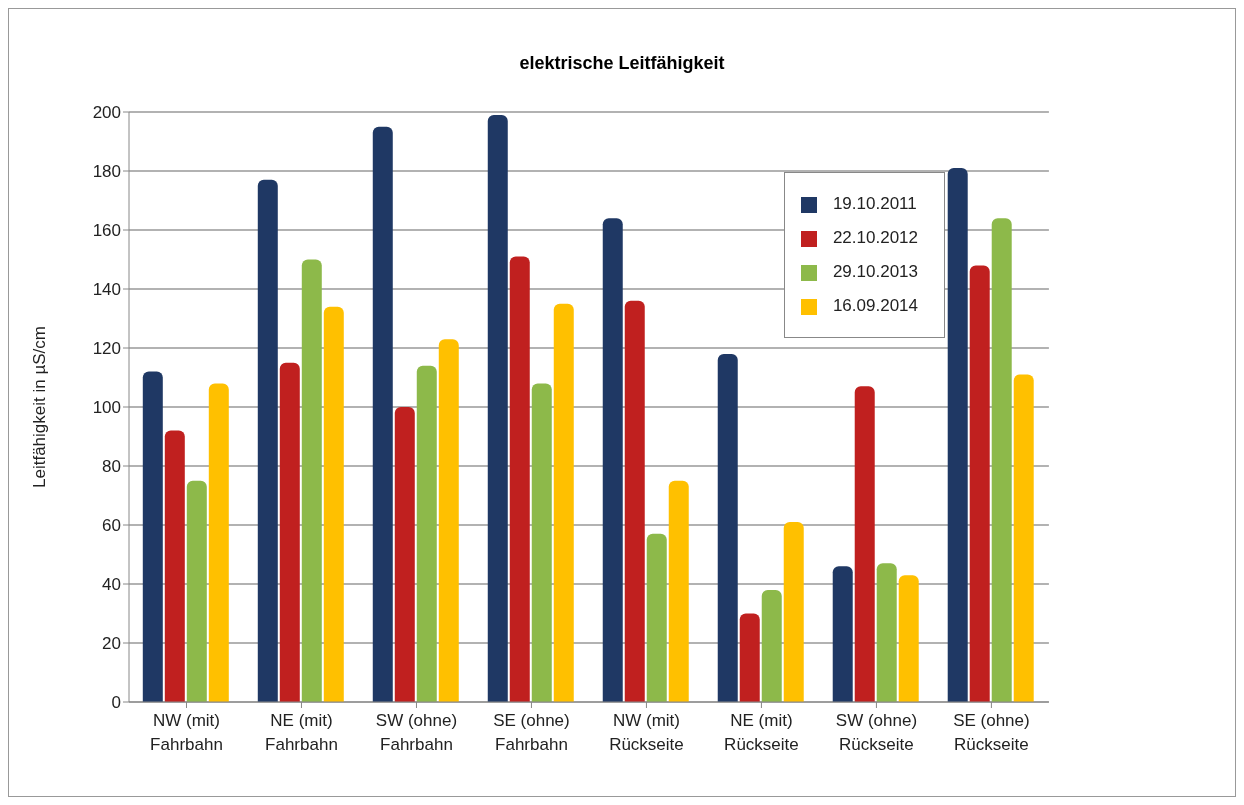  Describe the element at coordinates (876, 732) in the screenshot. I see `x-tick-label: SW (ohne) Rückseite` at that location.